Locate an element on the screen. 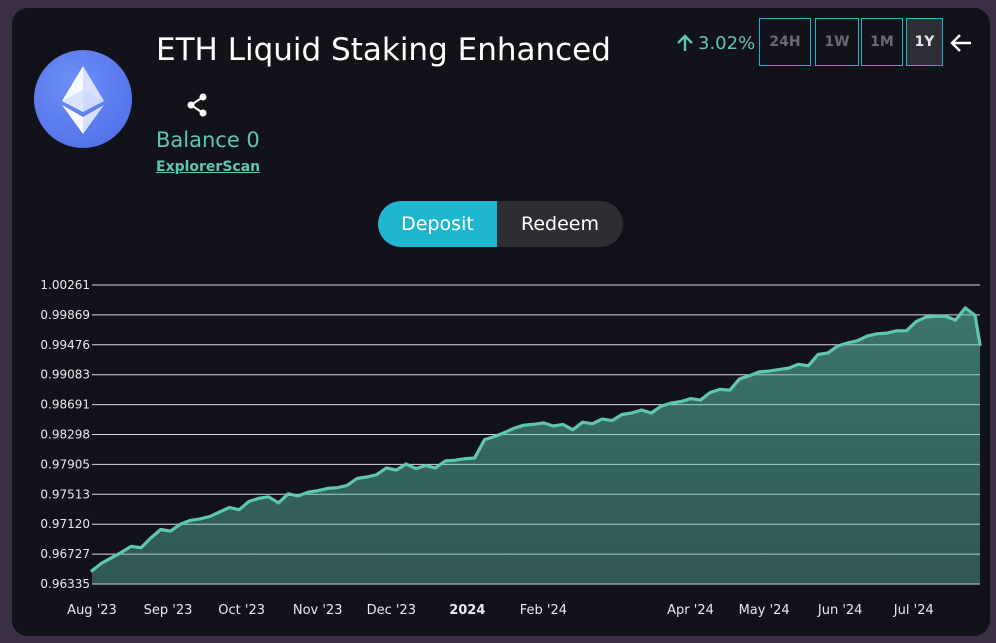 The width and height of the screenshot is (996, 643). x-tick-label: Dec '23 is located at coordinates (391, 610).